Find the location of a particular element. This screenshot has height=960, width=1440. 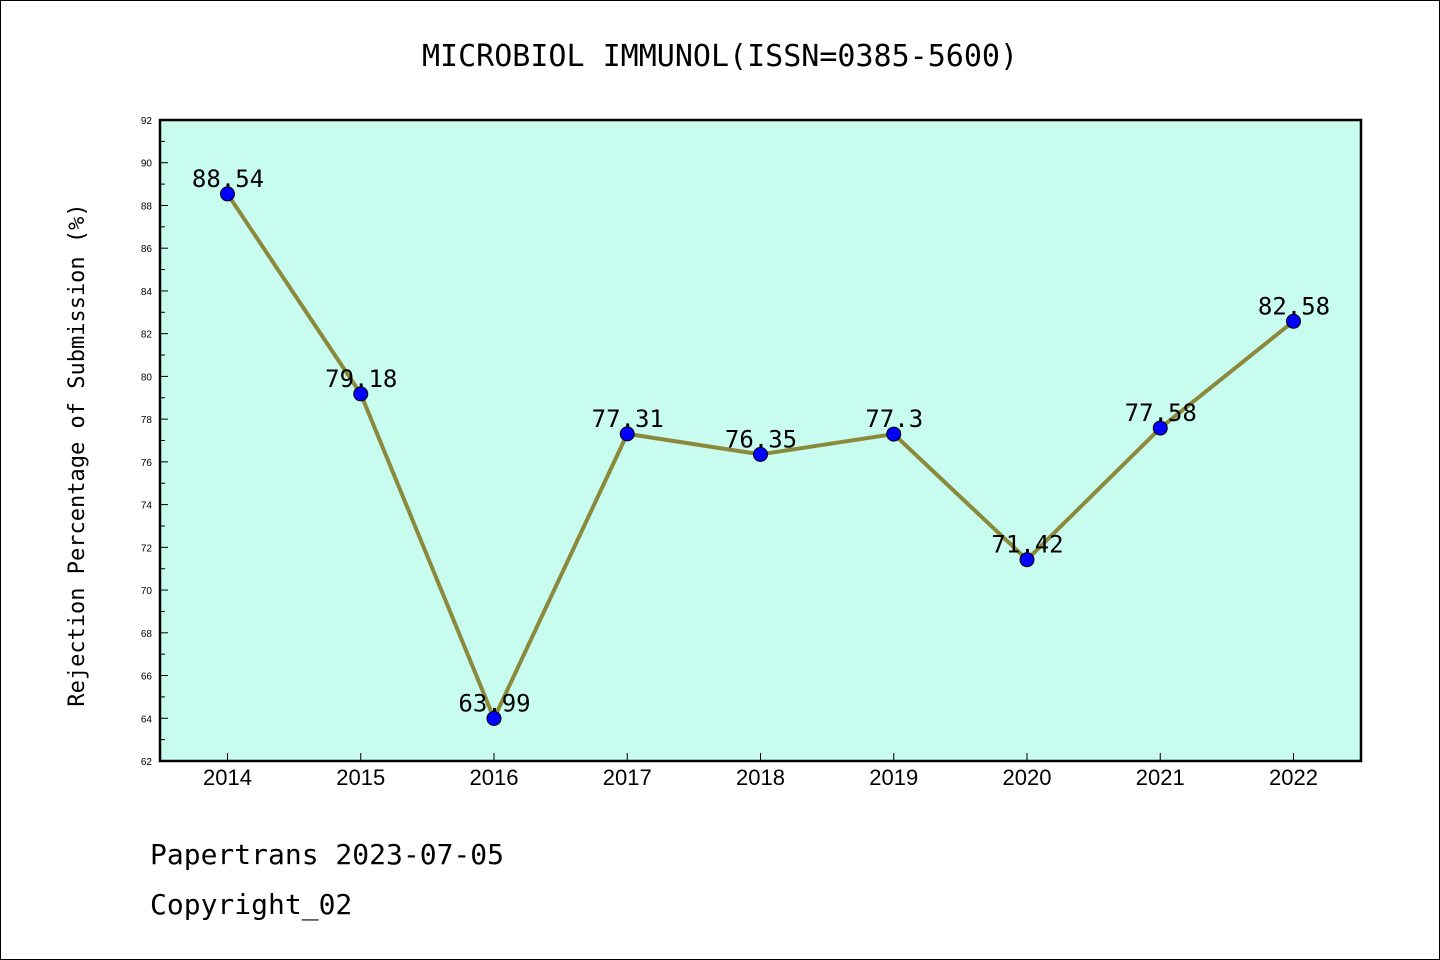

y-tick-label: 78 is located at coordinates (147, 420).